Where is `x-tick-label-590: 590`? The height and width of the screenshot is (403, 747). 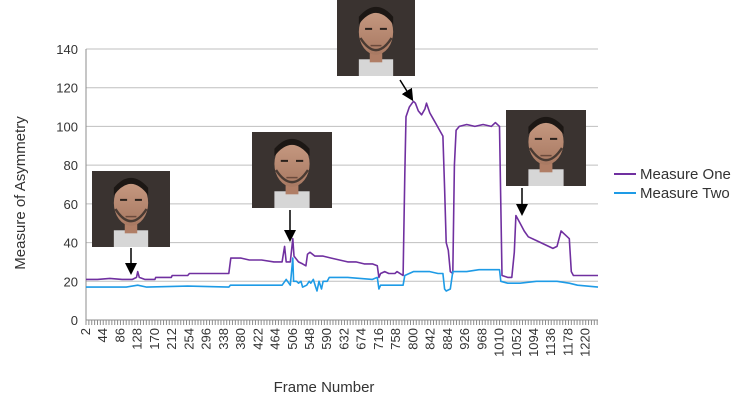 x-tick-label-590: 590 is located at coordinates (326, 339).